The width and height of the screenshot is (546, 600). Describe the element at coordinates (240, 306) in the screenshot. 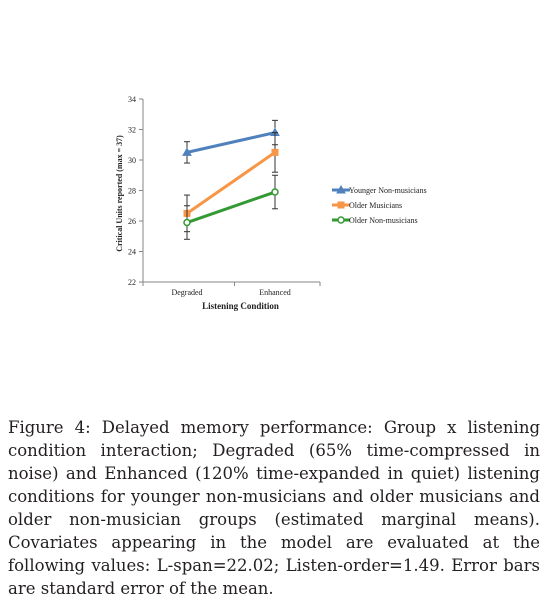

I see `x-axis-title: Listening Condition` at that location.